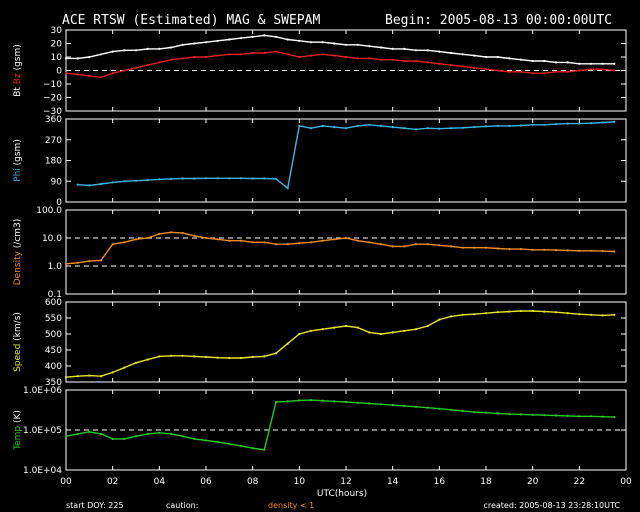 The height and width of the screenshot is (512, 640). Describe the element at coordinates (551, 505) in the screenshot. I see `created-time: created: 2005-08-13 23:28:10UTC` at that location.